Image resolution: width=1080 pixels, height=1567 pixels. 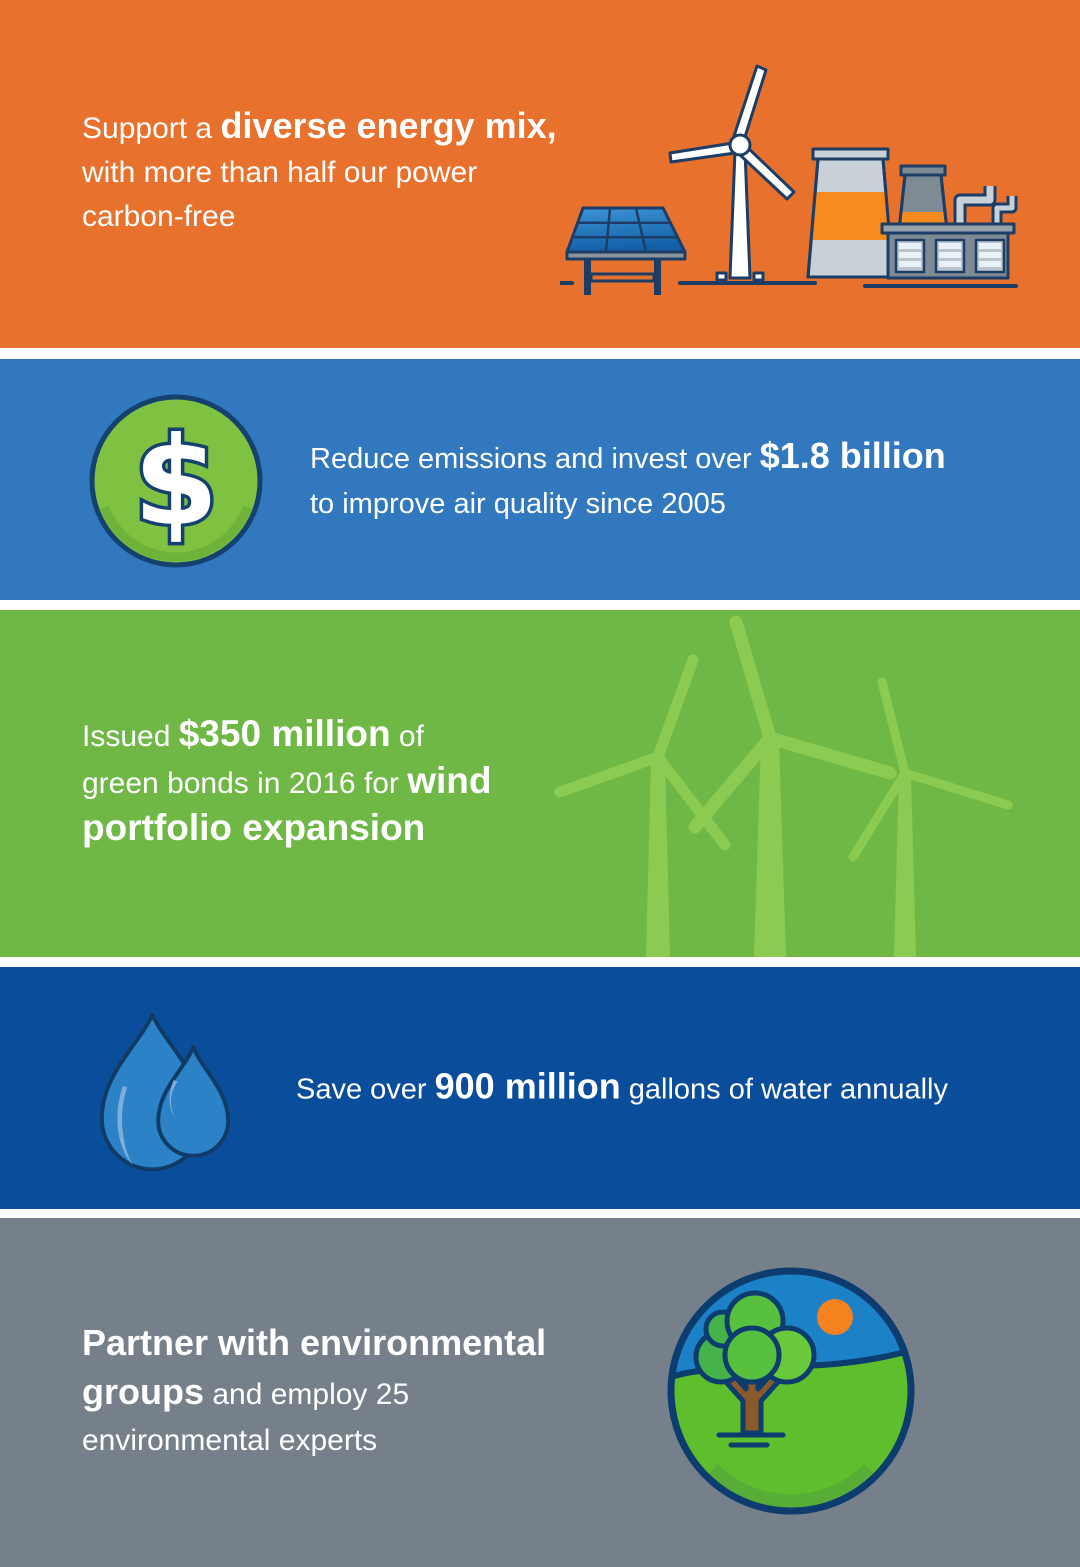 I want to click on text-segment: gallons of water annually, so click(x=784, y=1089).